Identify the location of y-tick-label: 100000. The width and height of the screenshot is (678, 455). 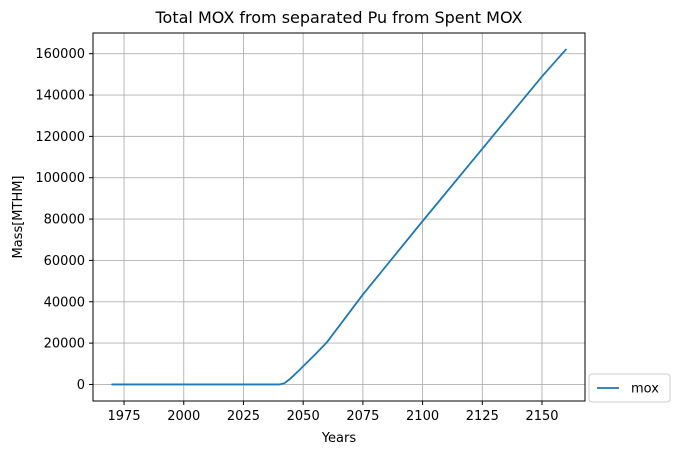
(60, 178).